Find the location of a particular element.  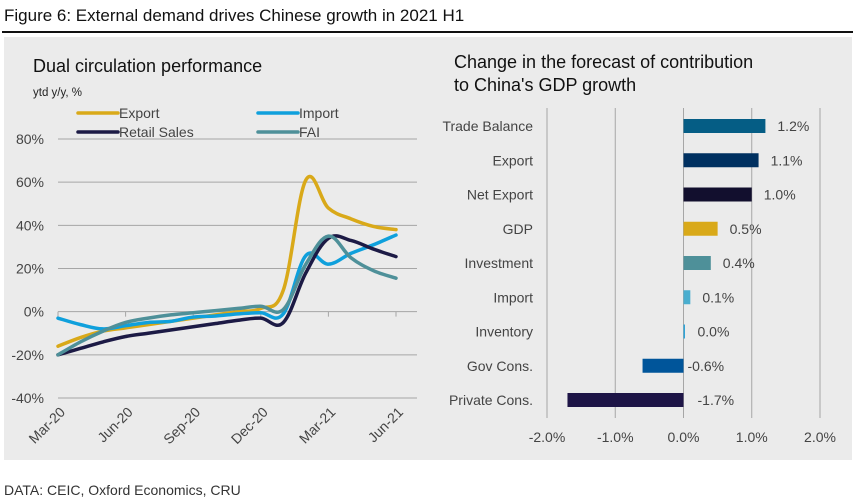

value-label-gdp: 0.5% is located at coordinates (746, 229).